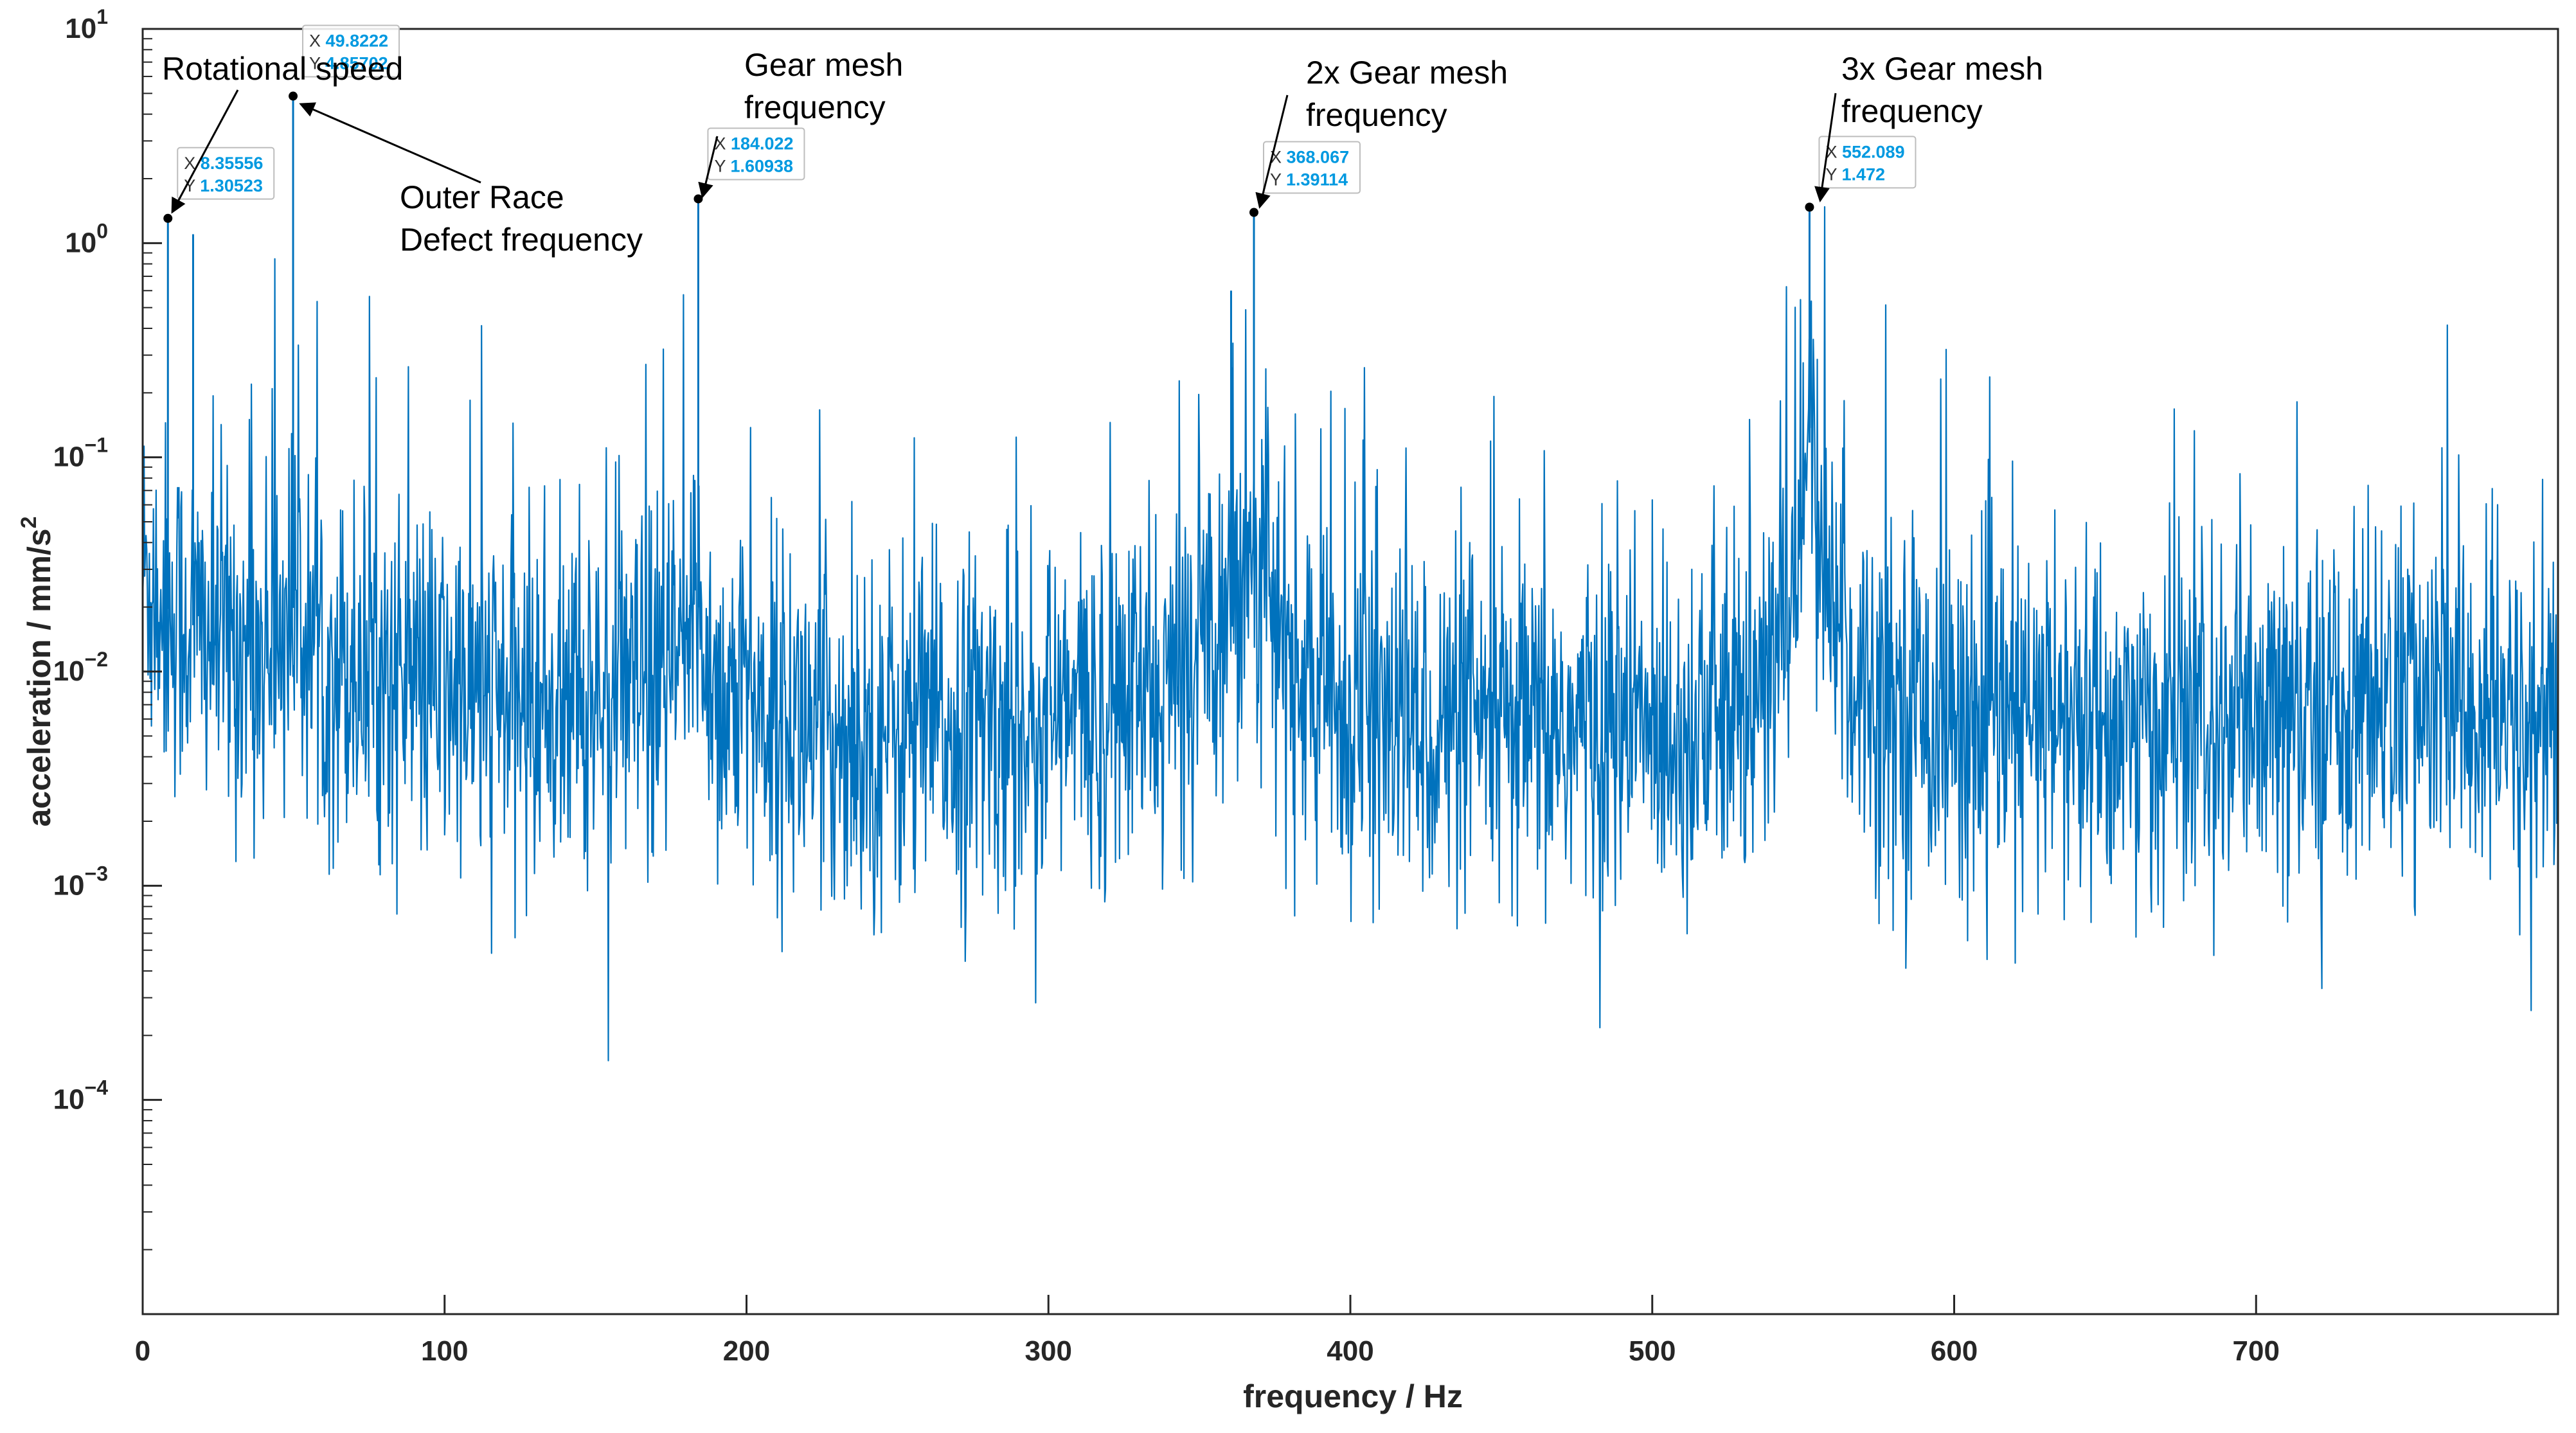 The height and width of the screenshot is (1433, 2576). I want to click on arrow-rotational-speed, so click(205, 151).